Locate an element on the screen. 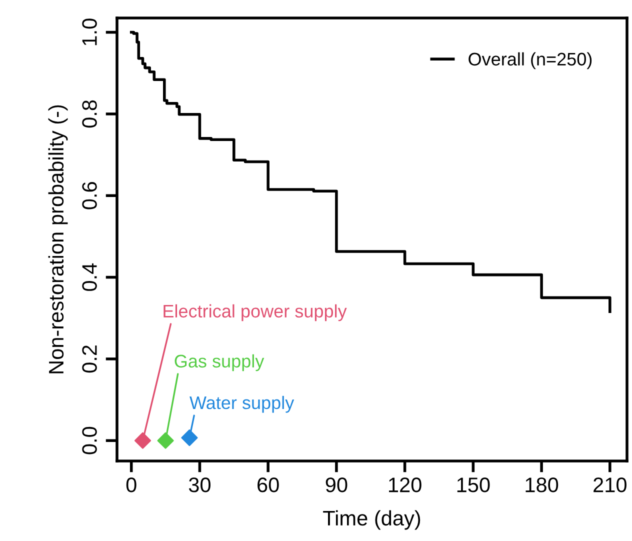 Image resolution: width=632 pixels, height=541 pixels. x-tick-label: 90 is located at coordinates (337, 485).